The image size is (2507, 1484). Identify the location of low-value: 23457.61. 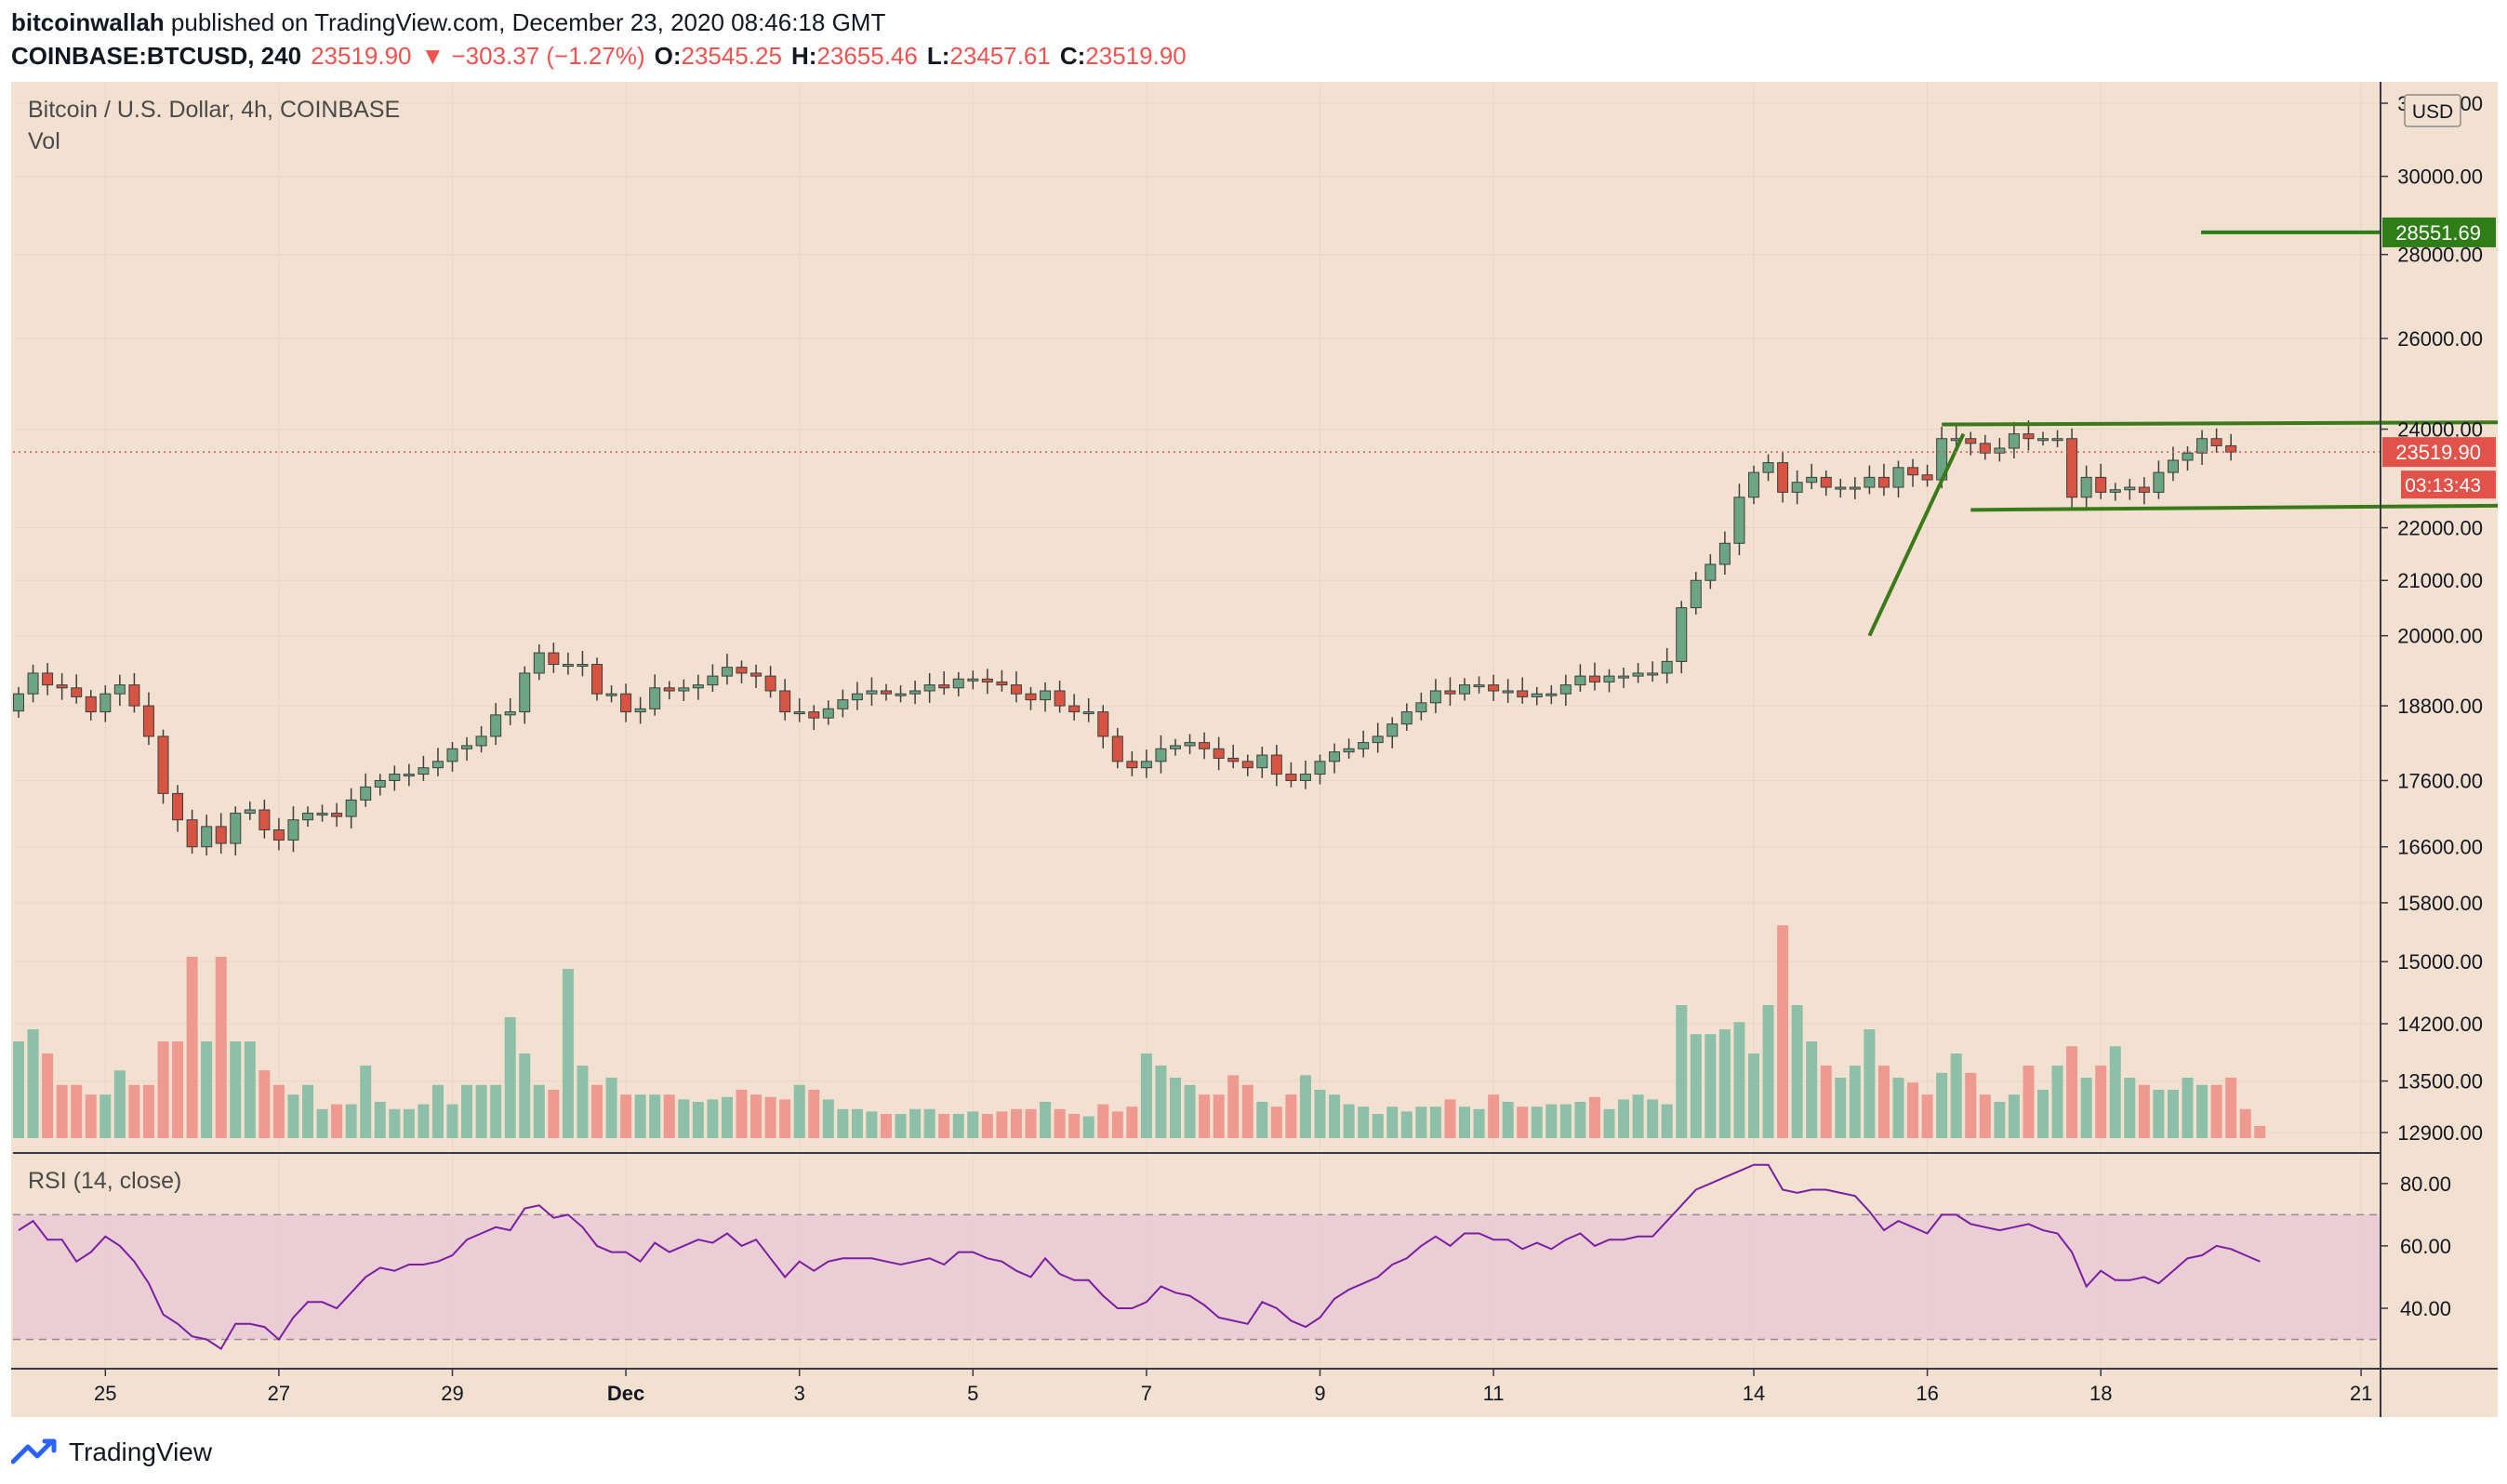
(1000, 56).